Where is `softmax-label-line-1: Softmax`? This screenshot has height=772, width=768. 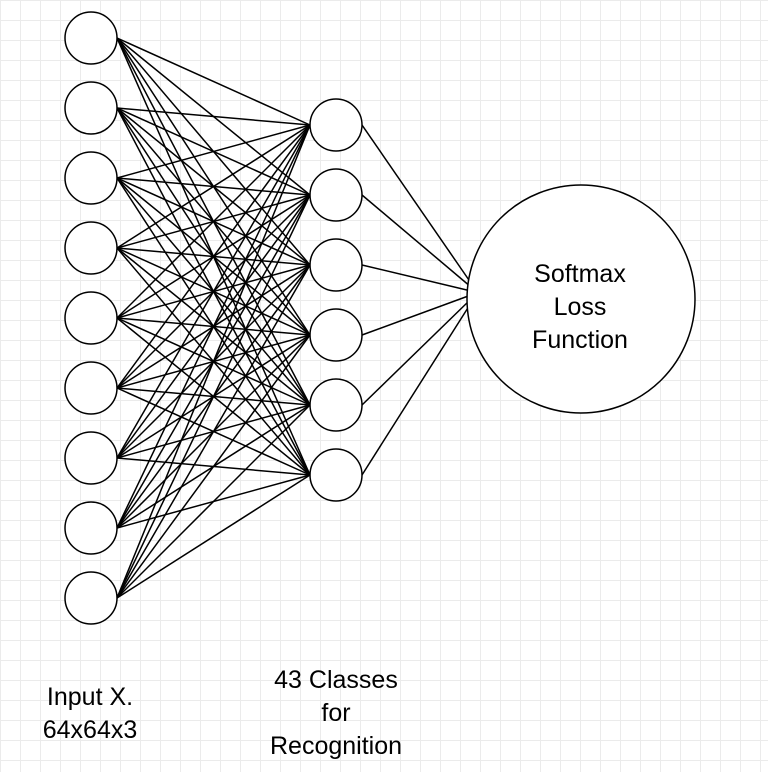 softmax-label-line-1: Softmax is located at coordinates (580, 274).